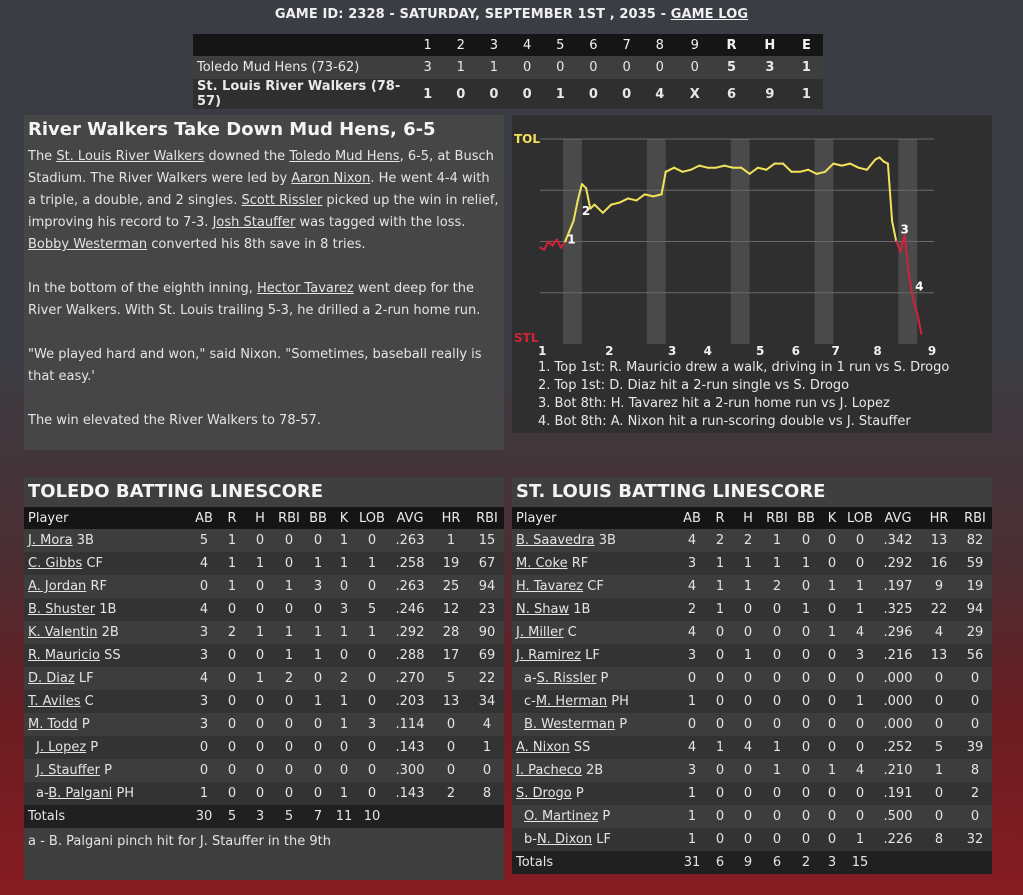 The image size is (1023, 895). Describe the element at coordinates (720, 586) in the screenshot. I see `stat-r: 1` at that location.